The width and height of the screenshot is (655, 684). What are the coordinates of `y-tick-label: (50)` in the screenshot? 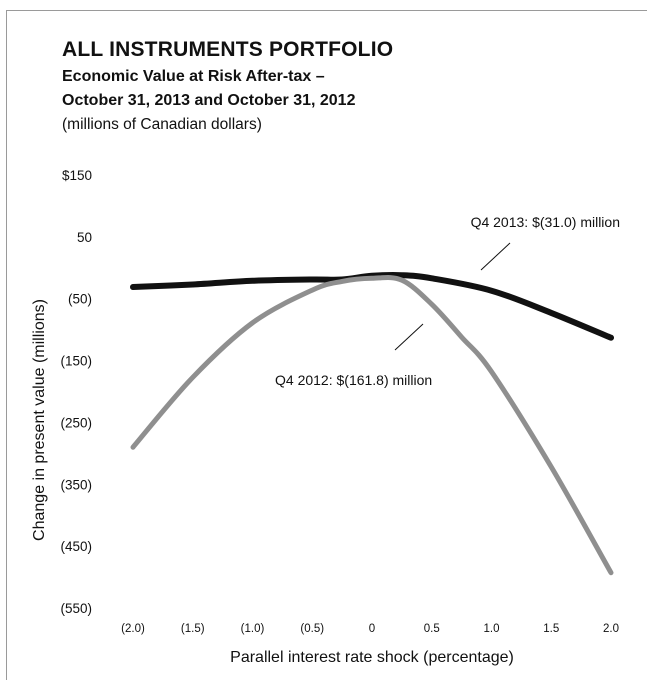 It's located at (80, 299).